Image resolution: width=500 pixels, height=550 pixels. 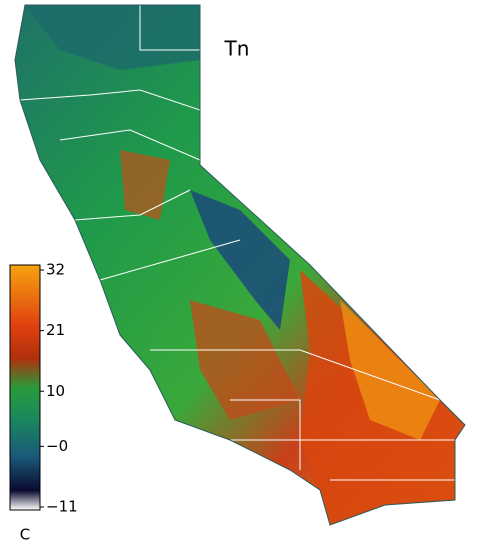 I want to click on colorbar-tick-label: −11, so click(x=62, y=507).